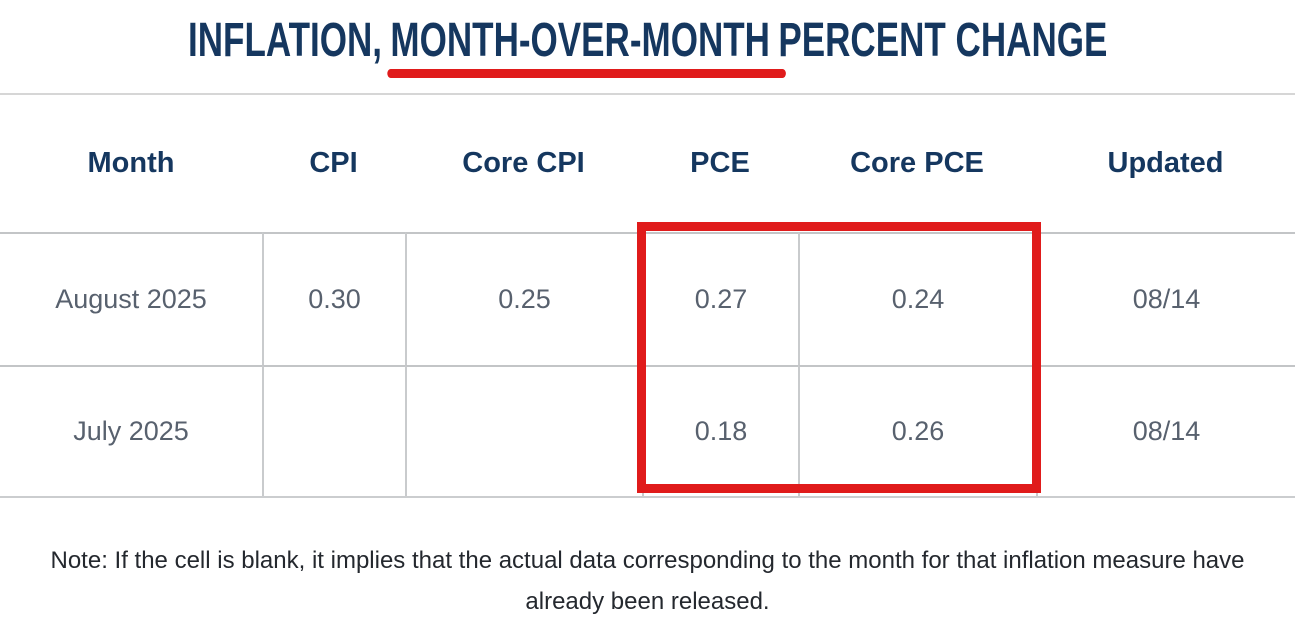 The width and height of the screenshot is (1295, 642). What do you see at coordinates (580, 40) in the screenshot?
I see `title-highlighted-text: MONTH-OVER-MONTH` at bounding box center [580, 40].